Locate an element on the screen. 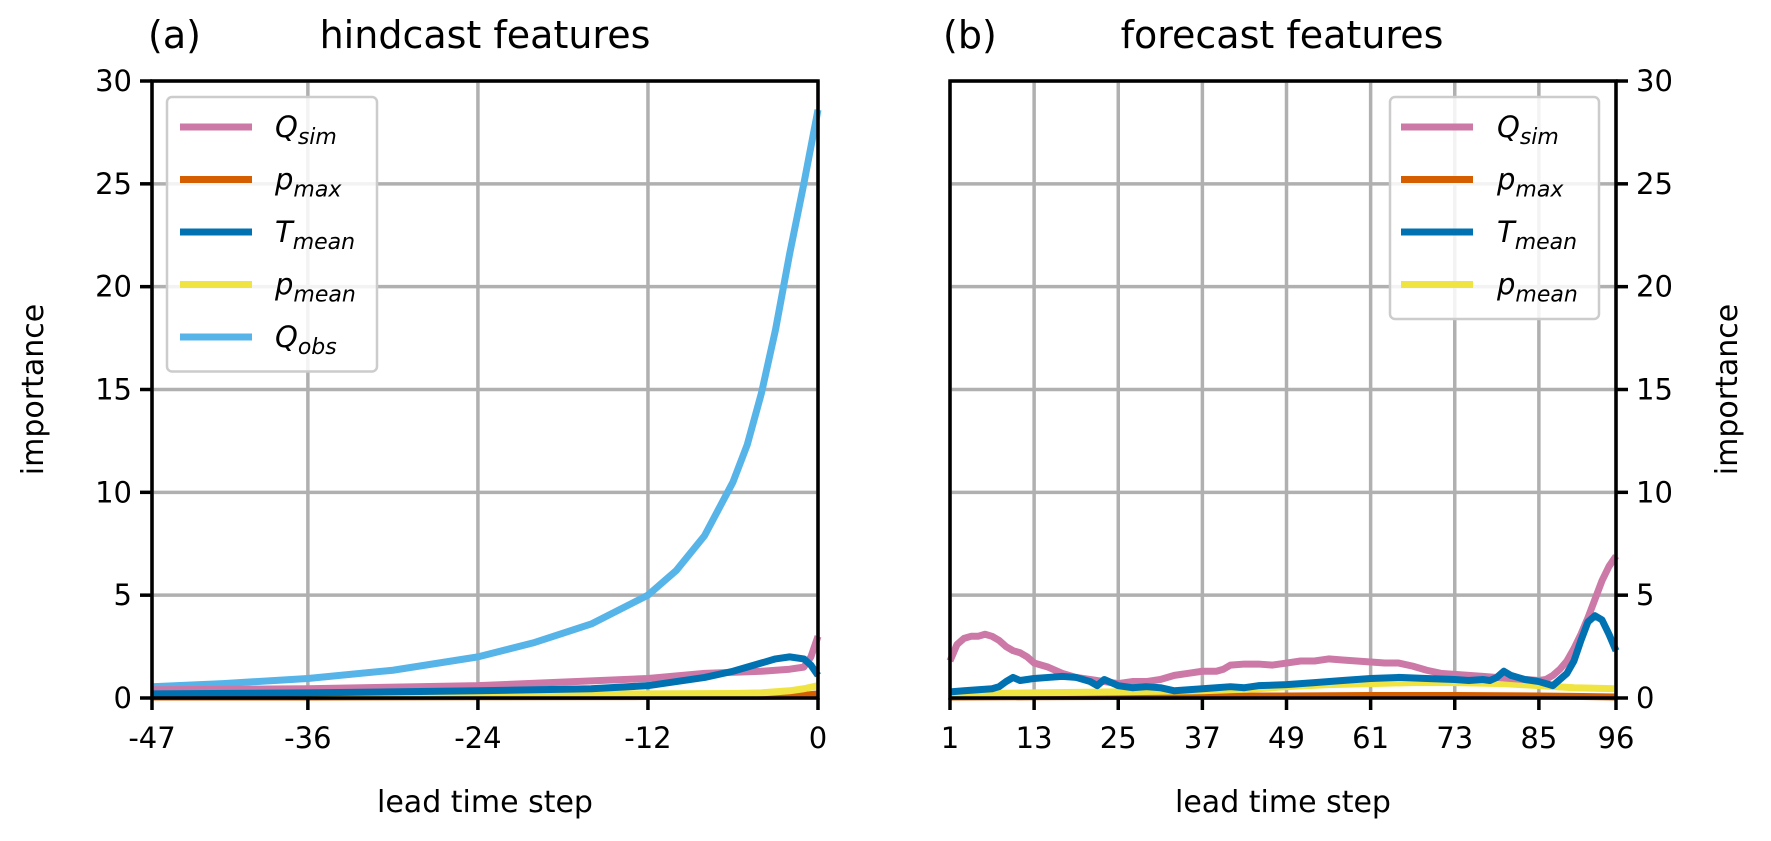 Image resolution: width=1771 pixels, height=841 pixels. panel-title: forecast features is located at coordinates (1282, 35).